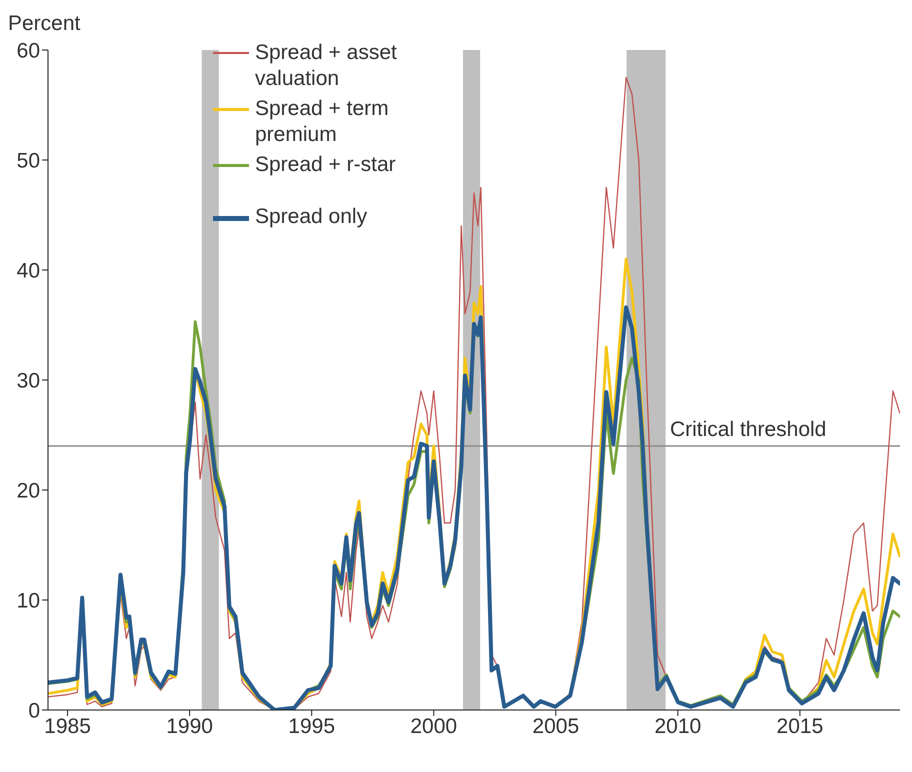  I want to click on y-axis-title: Percent, so click(44, 24).